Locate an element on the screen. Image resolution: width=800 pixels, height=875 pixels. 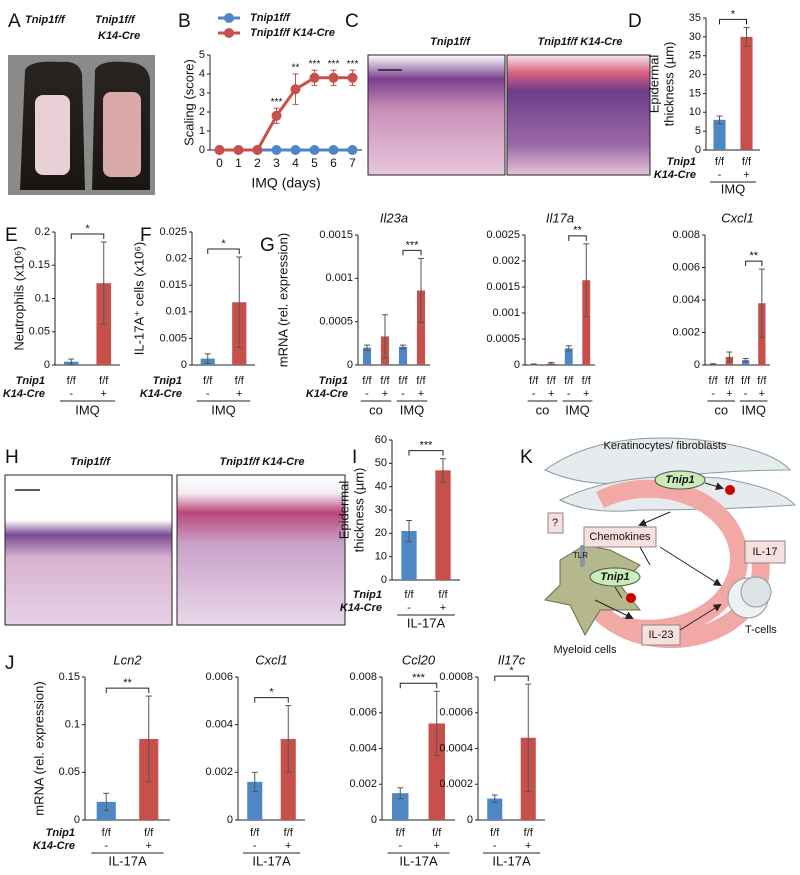
diagram-label: TLR is located at coordinates (580, 555).